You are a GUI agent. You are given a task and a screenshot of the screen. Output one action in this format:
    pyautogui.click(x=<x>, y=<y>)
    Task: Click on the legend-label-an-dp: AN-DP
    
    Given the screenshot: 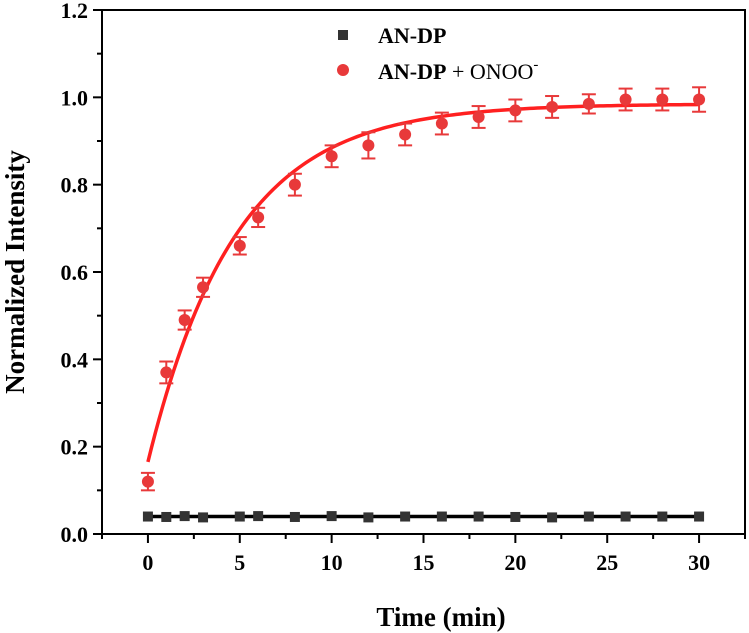 What is the action you would take?
    pyautogui.click(x=412, y=35)
    